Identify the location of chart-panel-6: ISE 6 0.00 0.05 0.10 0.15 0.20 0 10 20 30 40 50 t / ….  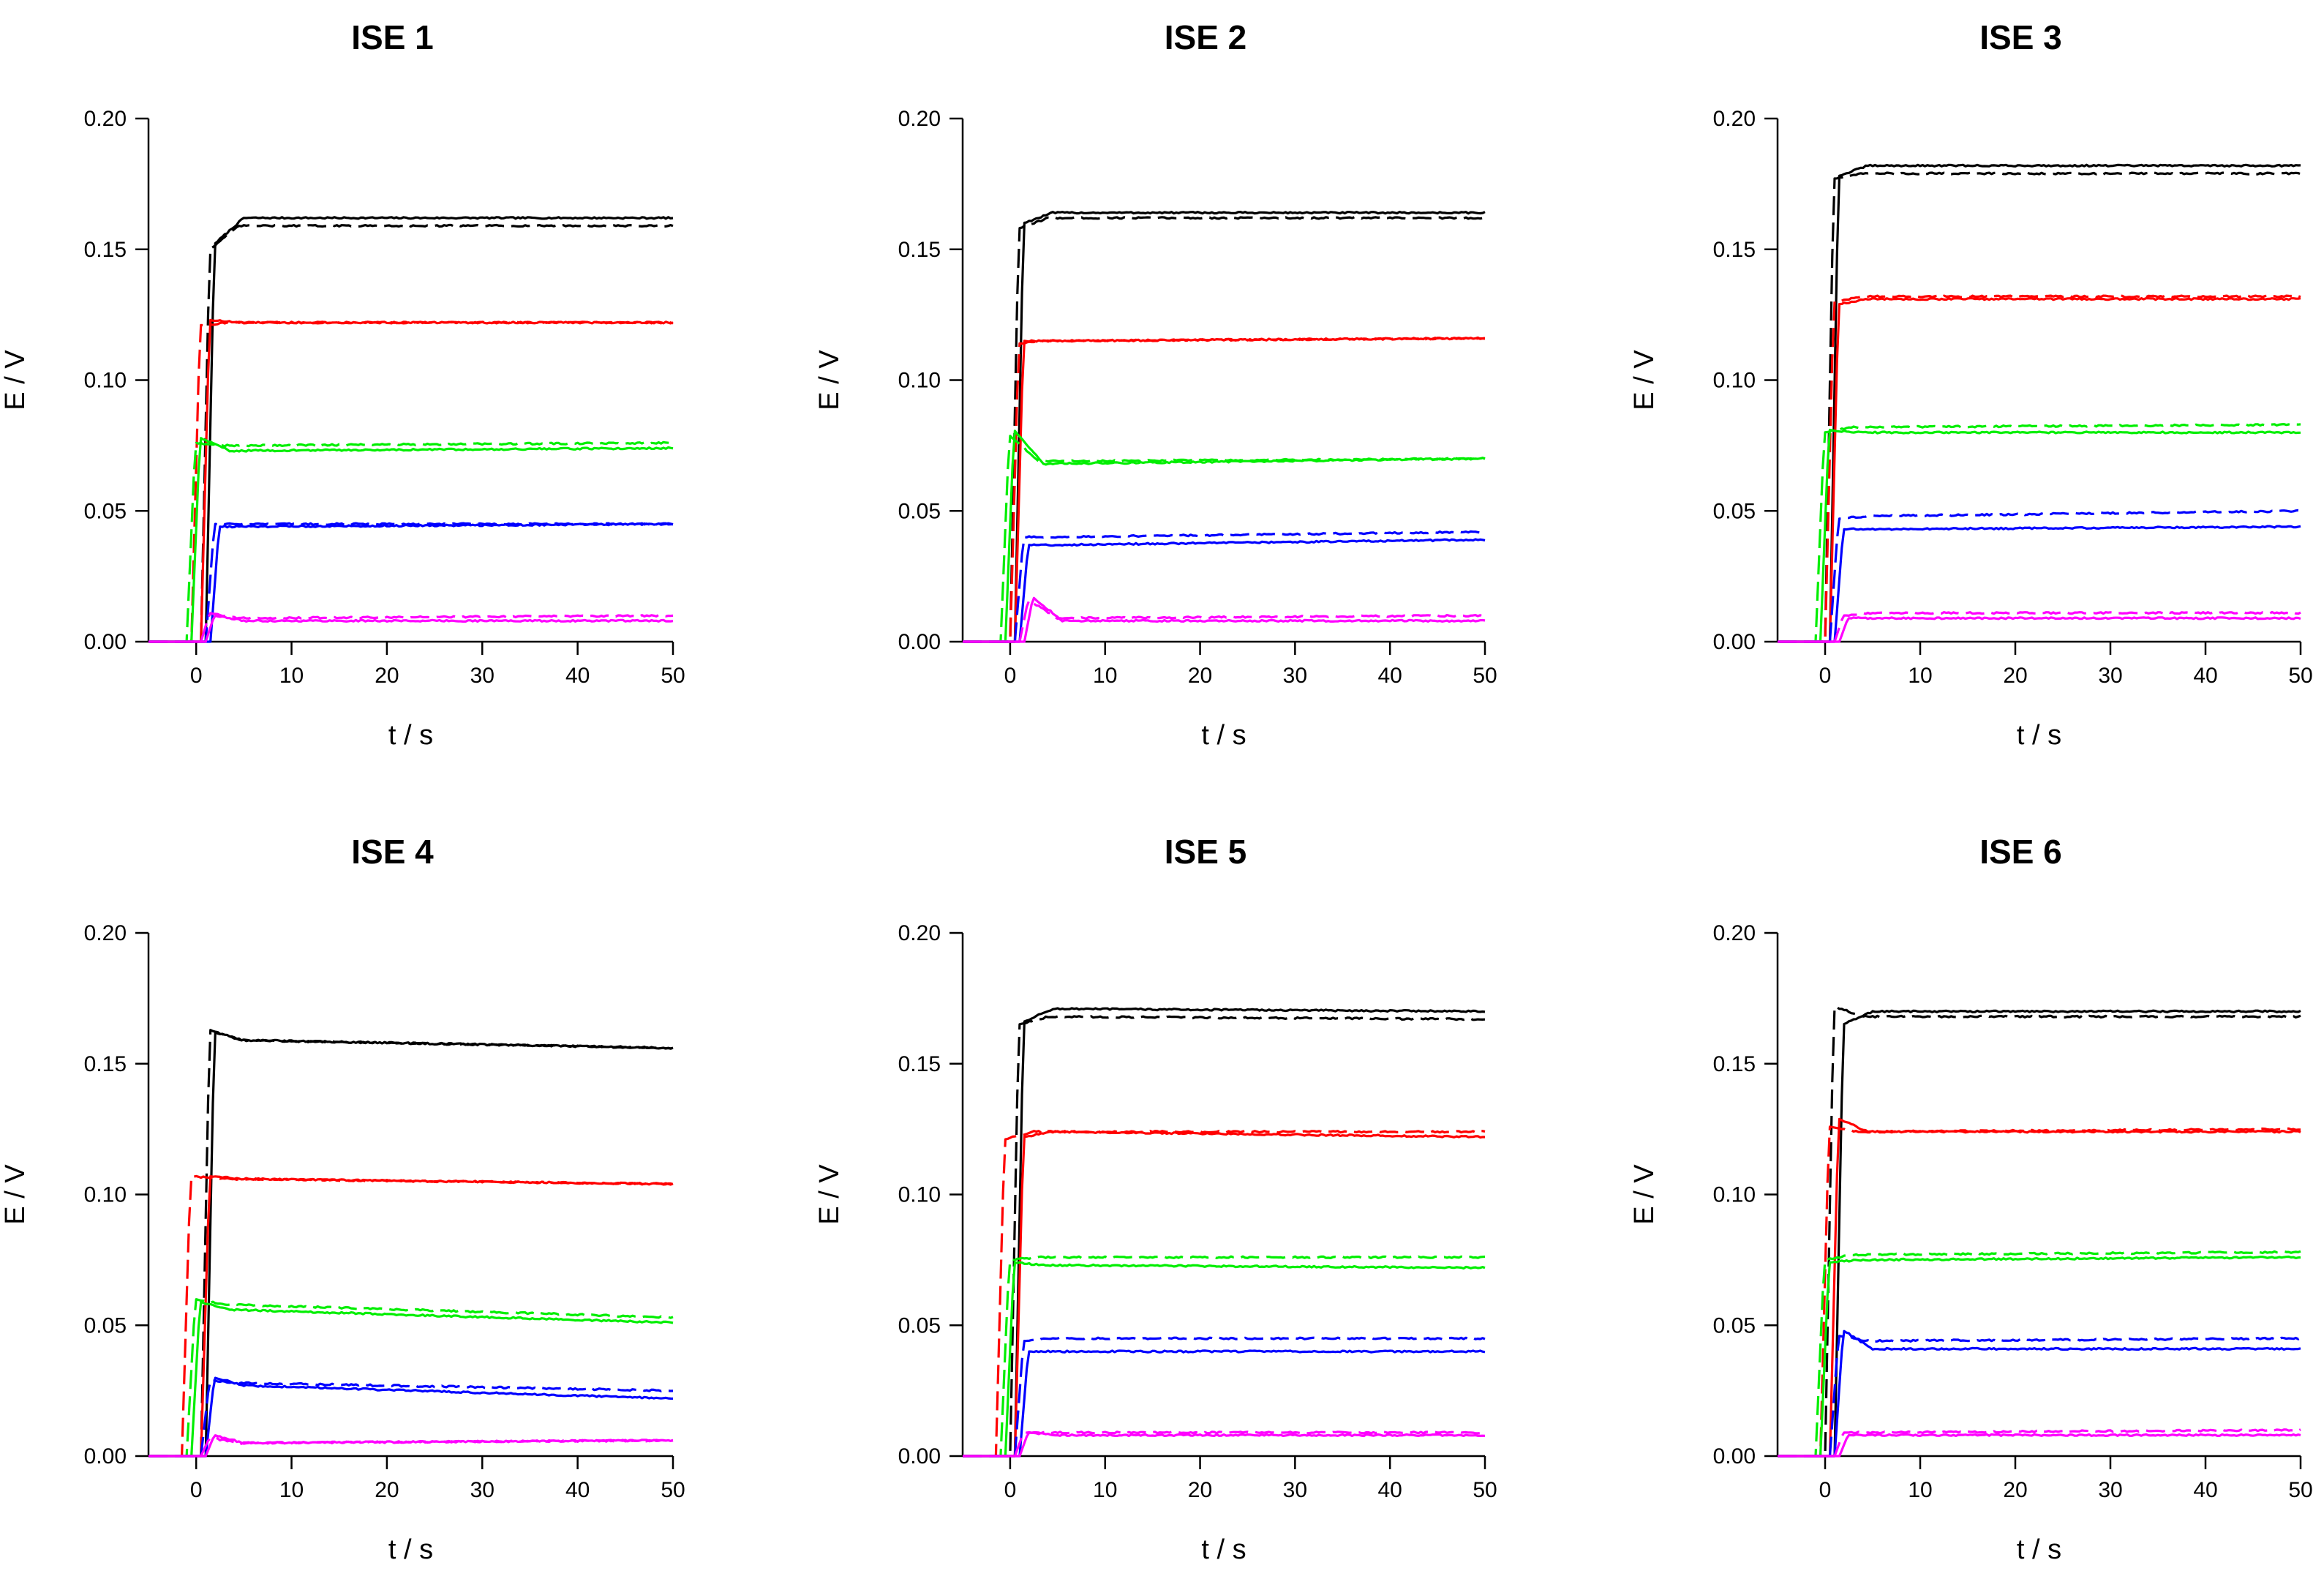
(1971, 1199).